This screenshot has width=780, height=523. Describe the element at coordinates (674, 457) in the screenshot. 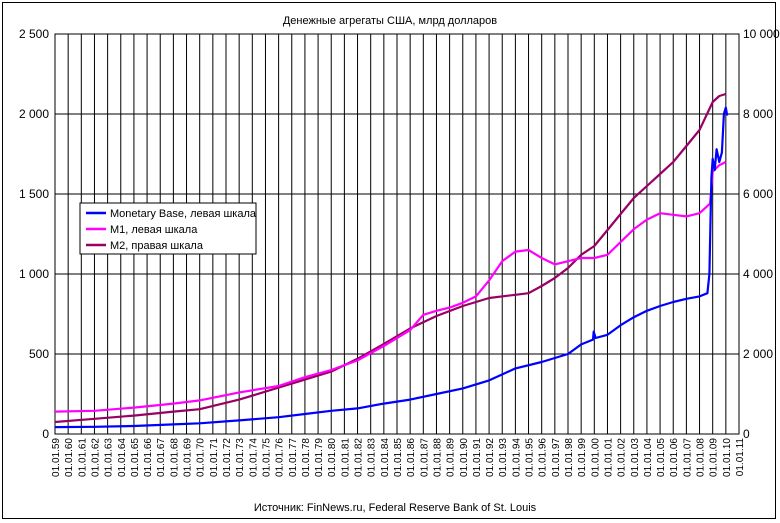

I see `x-tick-label: 01.01.06` at that location.